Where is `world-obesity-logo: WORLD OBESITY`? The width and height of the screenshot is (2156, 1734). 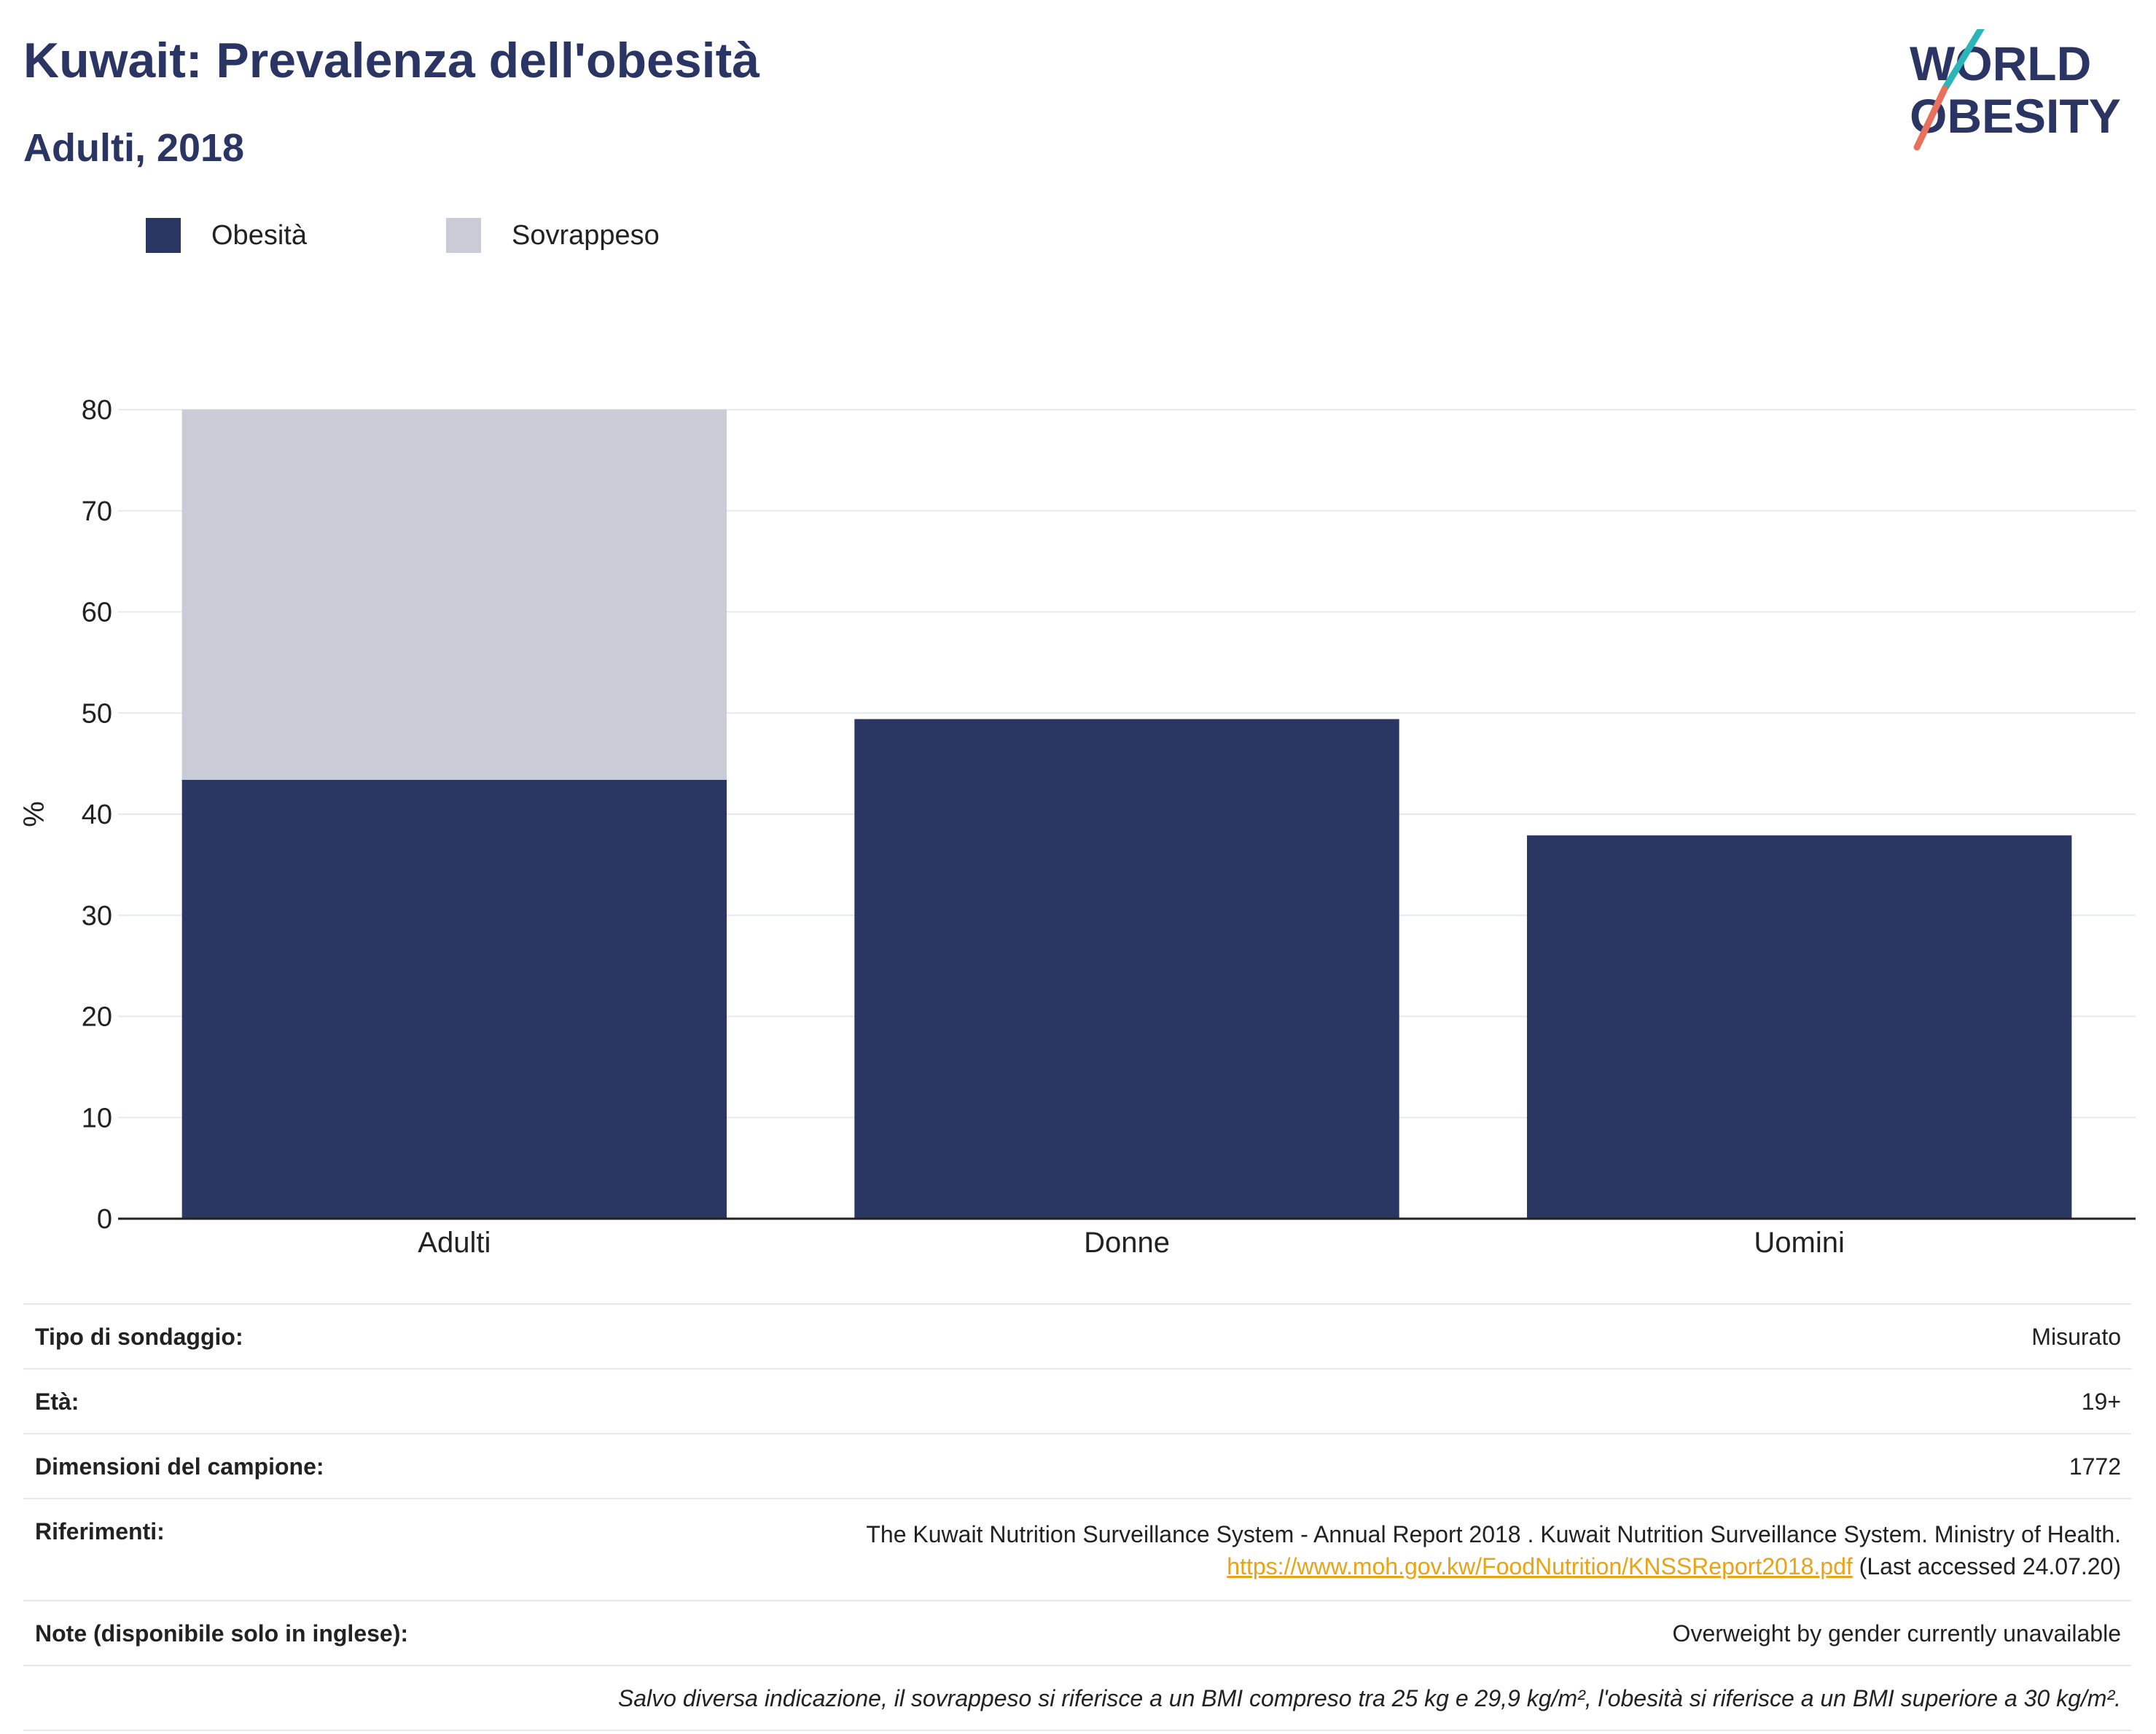 world-obesity-logo: WORLD OBESITY is located at coordinates (2016, 90).